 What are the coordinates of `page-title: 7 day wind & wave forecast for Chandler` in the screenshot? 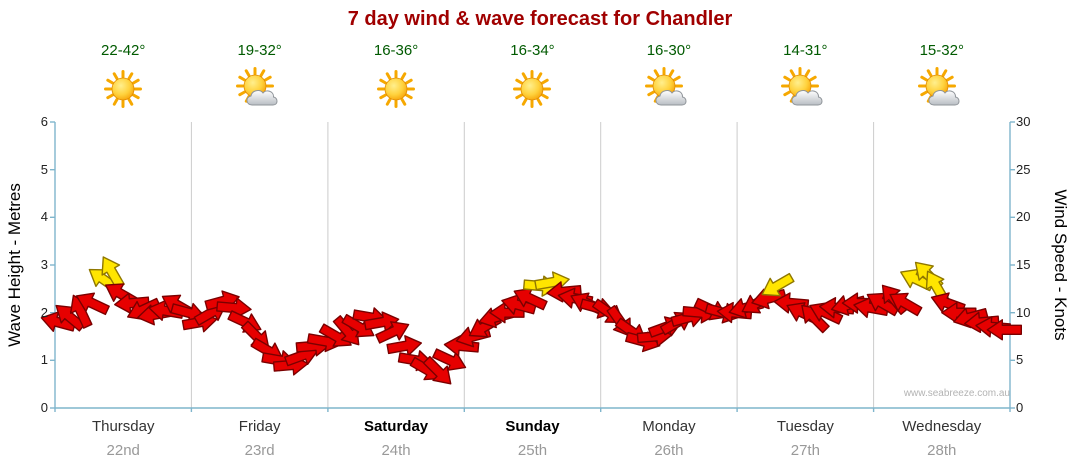 It's located at (540, 19).